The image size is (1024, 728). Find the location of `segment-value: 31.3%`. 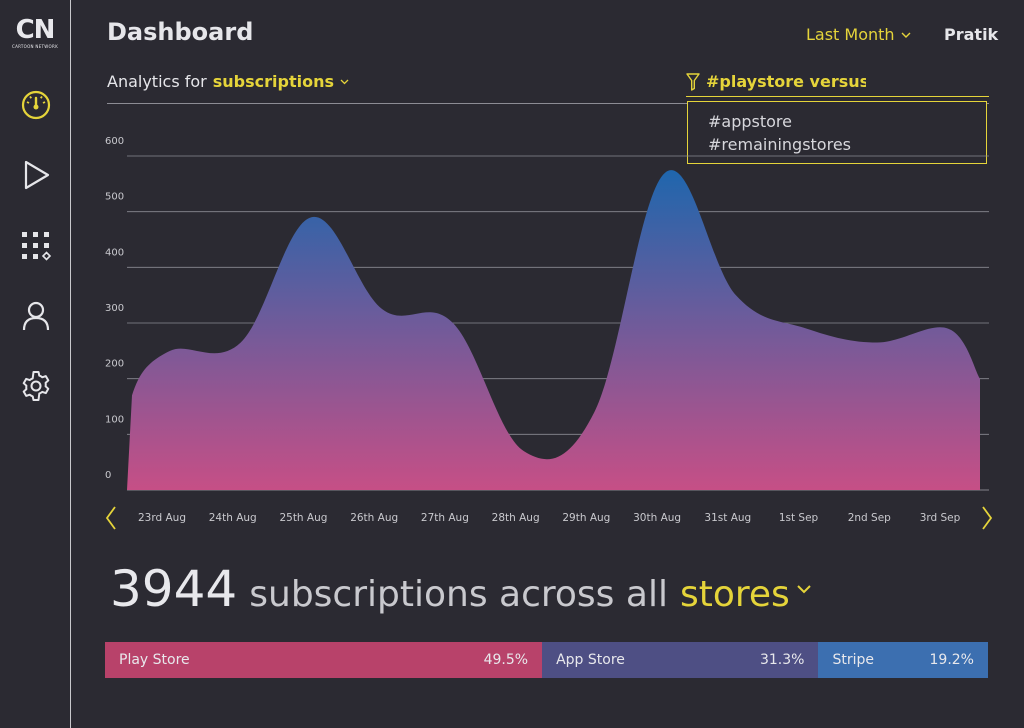

segment-value: 31.3% is located at coordinates (782, 660).